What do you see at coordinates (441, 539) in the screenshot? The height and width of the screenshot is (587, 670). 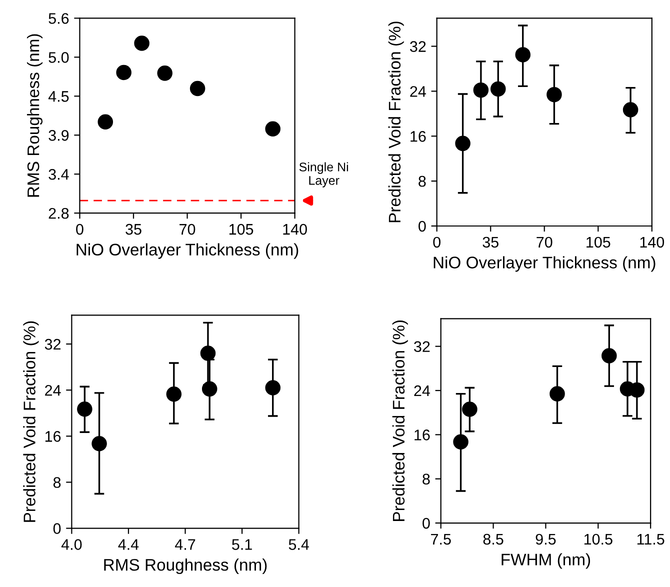 I see `x-tick-label: 7.5` at bounding box center [441, 539].